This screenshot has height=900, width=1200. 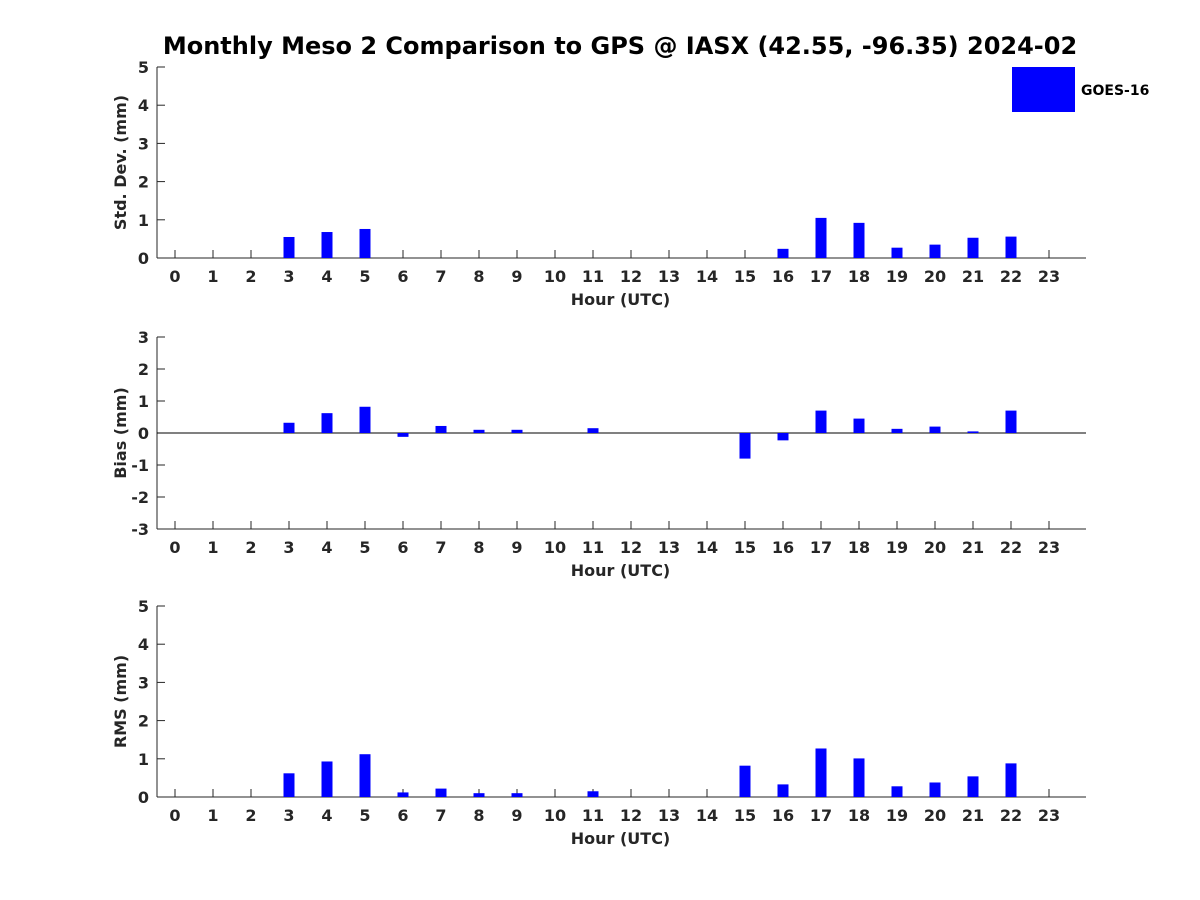 What do you see at coordinates (783, 276) in the screenshot?
I see `x-tick-label: 16` at bounding box center [783, 276].